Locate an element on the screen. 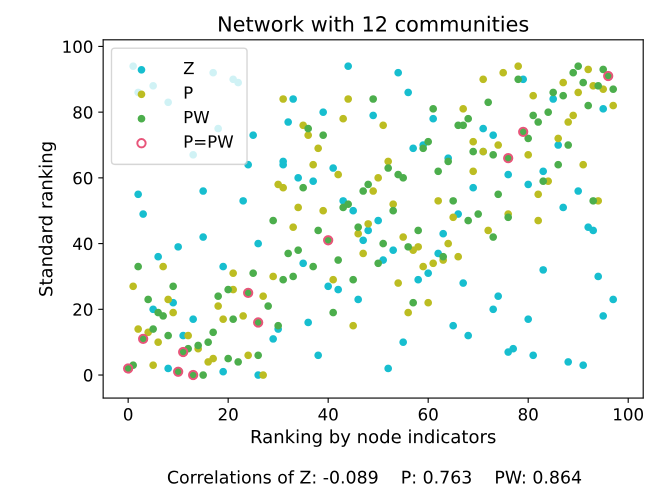 This screenshot has width=657, height=492. y-tick-label: 100 is located at coordinates (77, 46).